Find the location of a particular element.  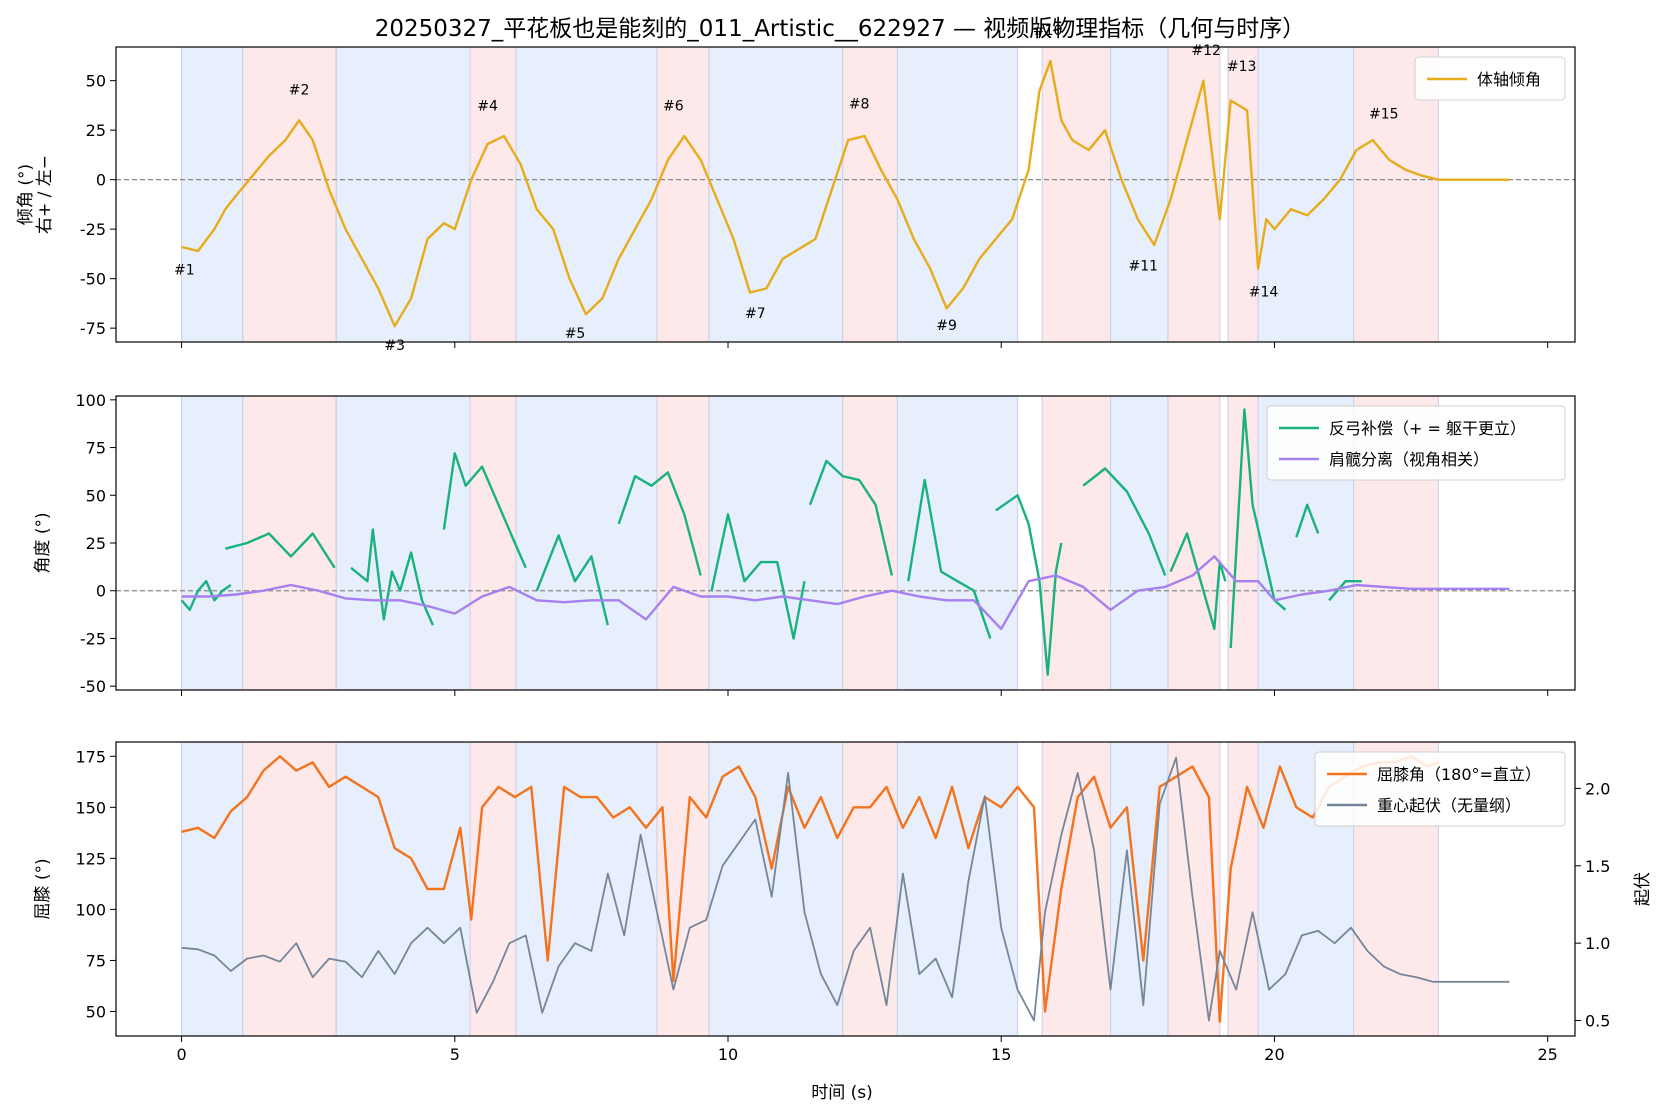

peak-label: #8 is located at coordinates (859, 104).